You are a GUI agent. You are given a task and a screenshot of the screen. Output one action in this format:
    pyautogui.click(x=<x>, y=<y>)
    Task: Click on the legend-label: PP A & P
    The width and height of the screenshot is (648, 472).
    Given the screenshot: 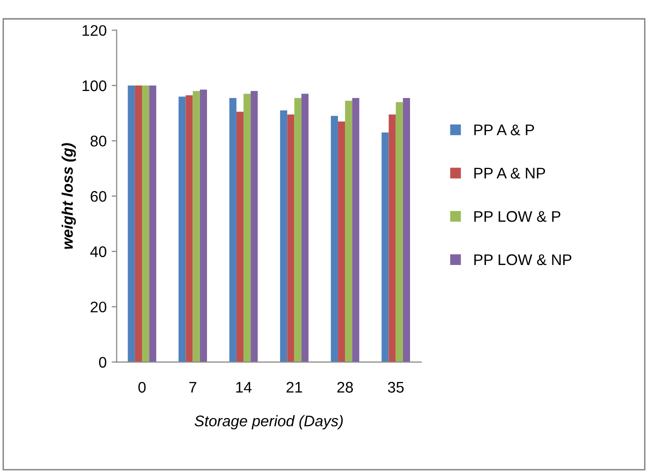 What is the action you would take?
    pyautogui.click(x=504, y=130)
    